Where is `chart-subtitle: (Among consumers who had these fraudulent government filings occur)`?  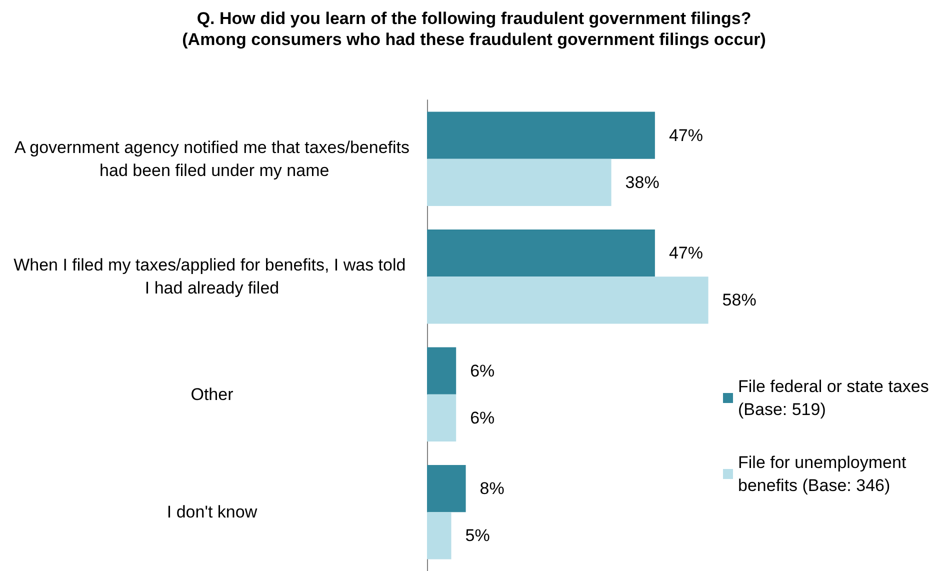
chart-subtitle: (Among consumers who had these fraudulent government filings occur) is located at coordinates (474, 39).